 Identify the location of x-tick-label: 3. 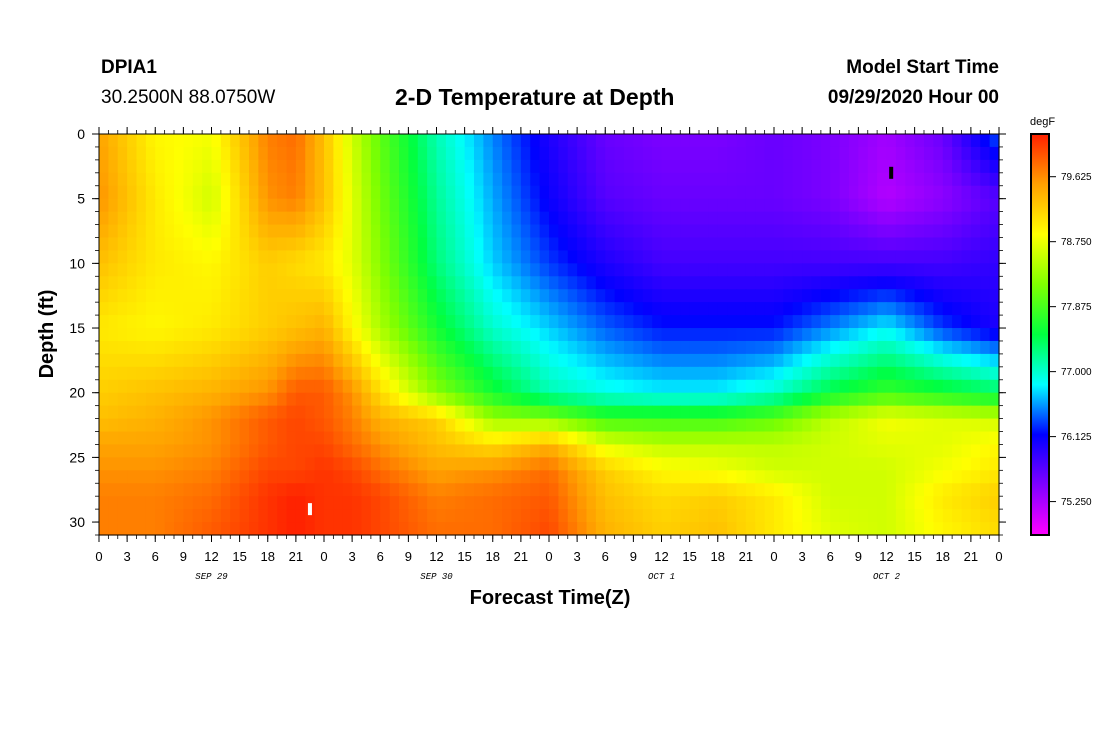
(127, 556).